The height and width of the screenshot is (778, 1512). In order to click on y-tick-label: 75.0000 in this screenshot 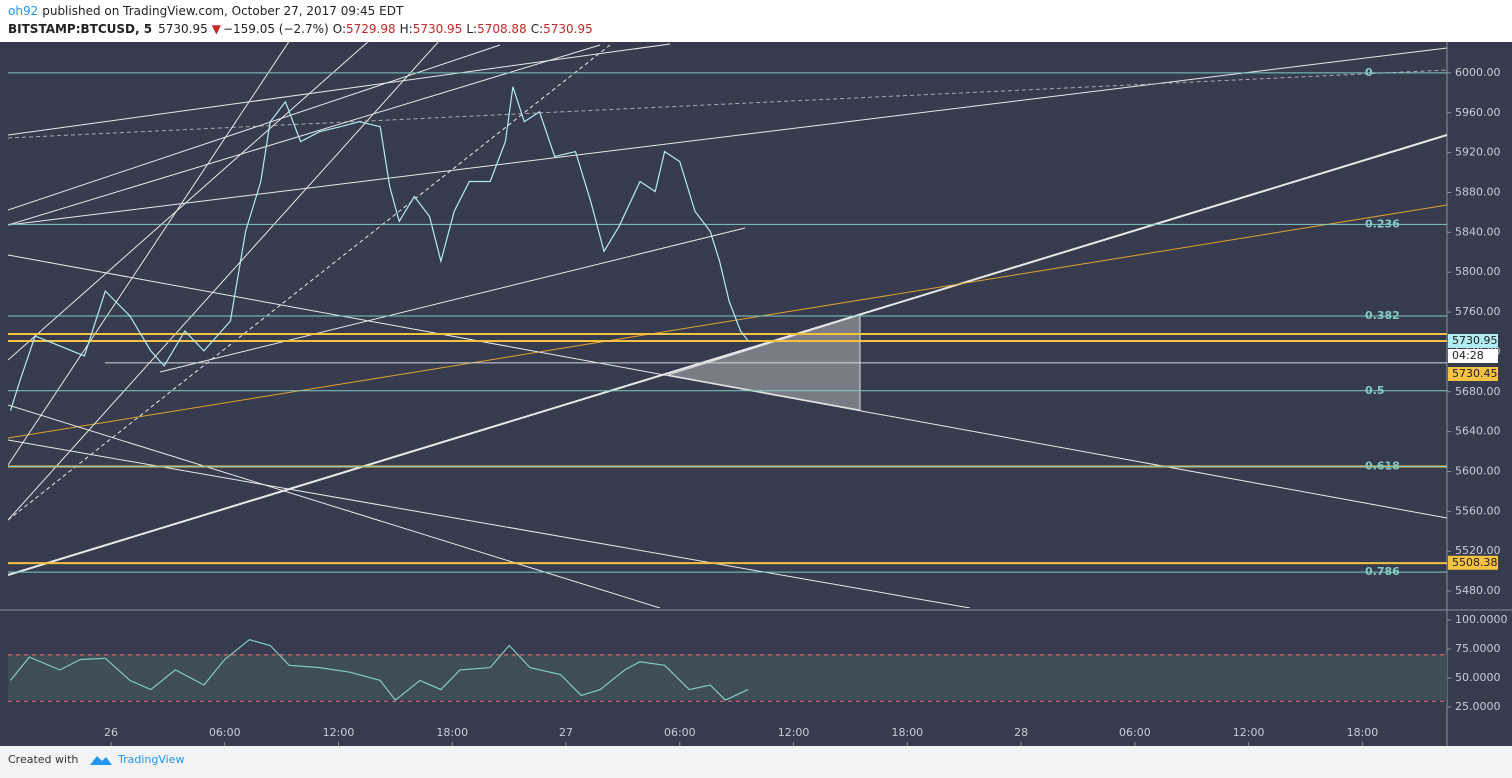, I will do `click(1478, 648)`.